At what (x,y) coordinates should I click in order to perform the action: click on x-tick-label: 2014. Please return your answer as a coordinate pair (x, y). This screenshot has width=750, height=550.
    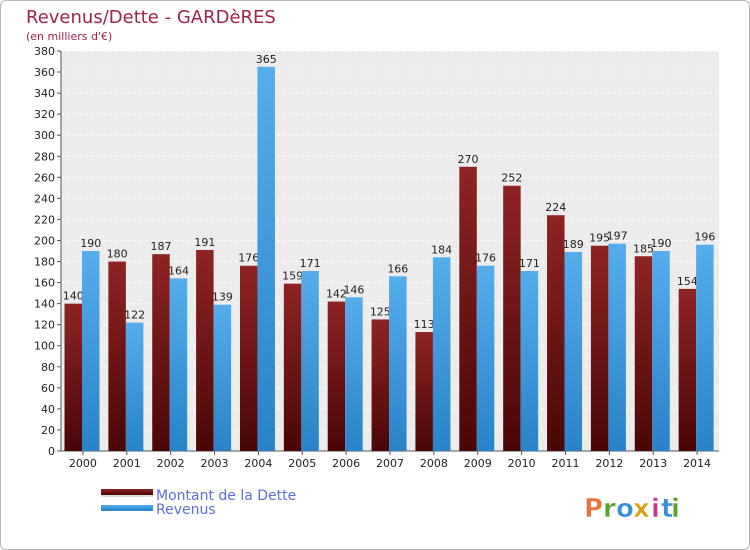
    Looking at the image, I should click on (697, 463).